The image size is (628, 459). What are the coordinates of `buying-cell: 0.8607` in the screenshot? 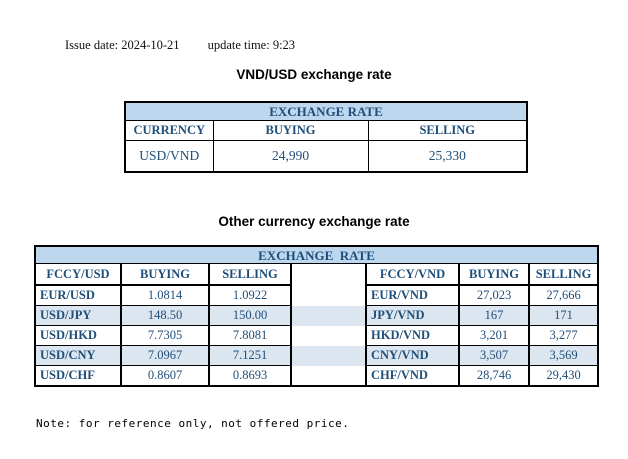 It's located at (165, 376).